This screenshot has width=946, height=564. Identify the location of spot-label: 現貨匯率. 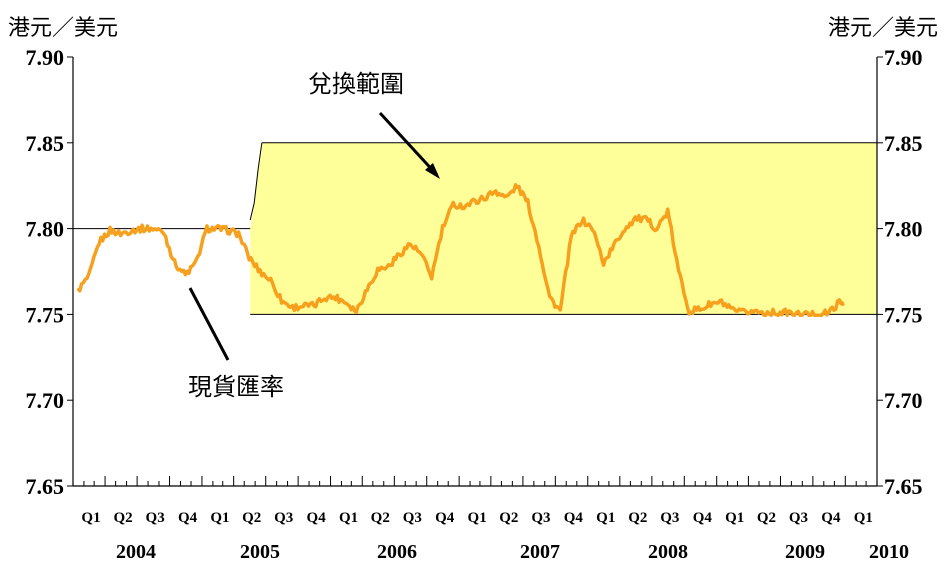
(236, 387).